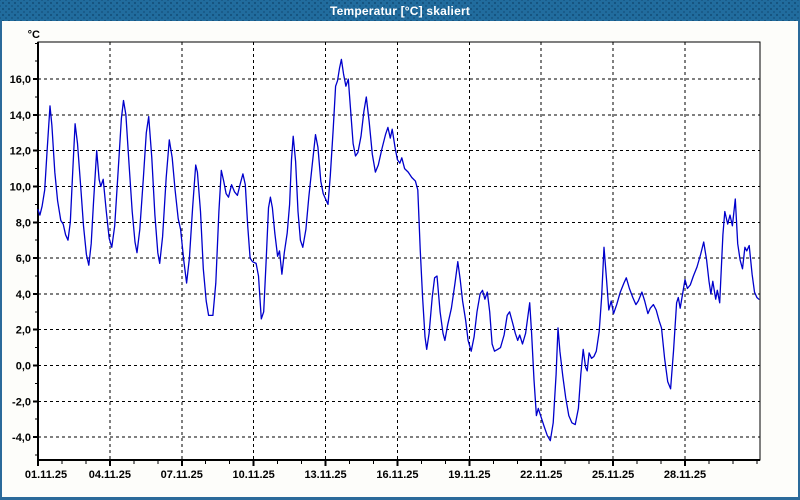 The width and height of the screenshot is (800, 500). I want to click on y-axis-tick-label: 8,0, so click(23, 223).